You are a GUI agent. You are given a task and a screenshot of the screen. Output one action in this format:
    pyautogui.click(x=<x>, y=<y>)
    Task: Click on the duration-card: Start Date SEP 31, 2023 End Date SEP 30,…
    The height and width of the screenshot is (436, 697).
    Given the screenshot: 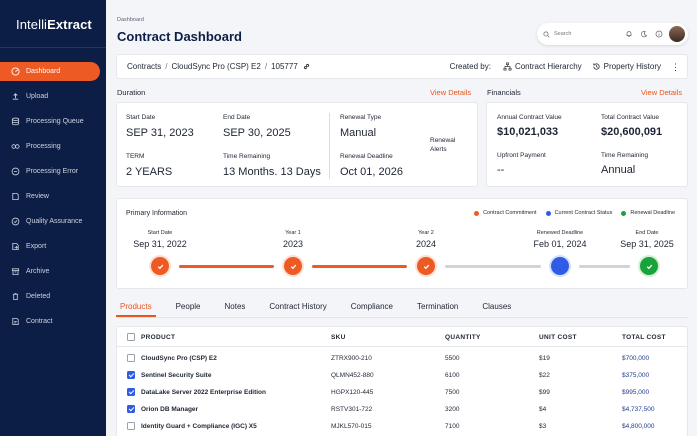 What is the action you would take?
    pyautogui.click(x=297, y=144)
    